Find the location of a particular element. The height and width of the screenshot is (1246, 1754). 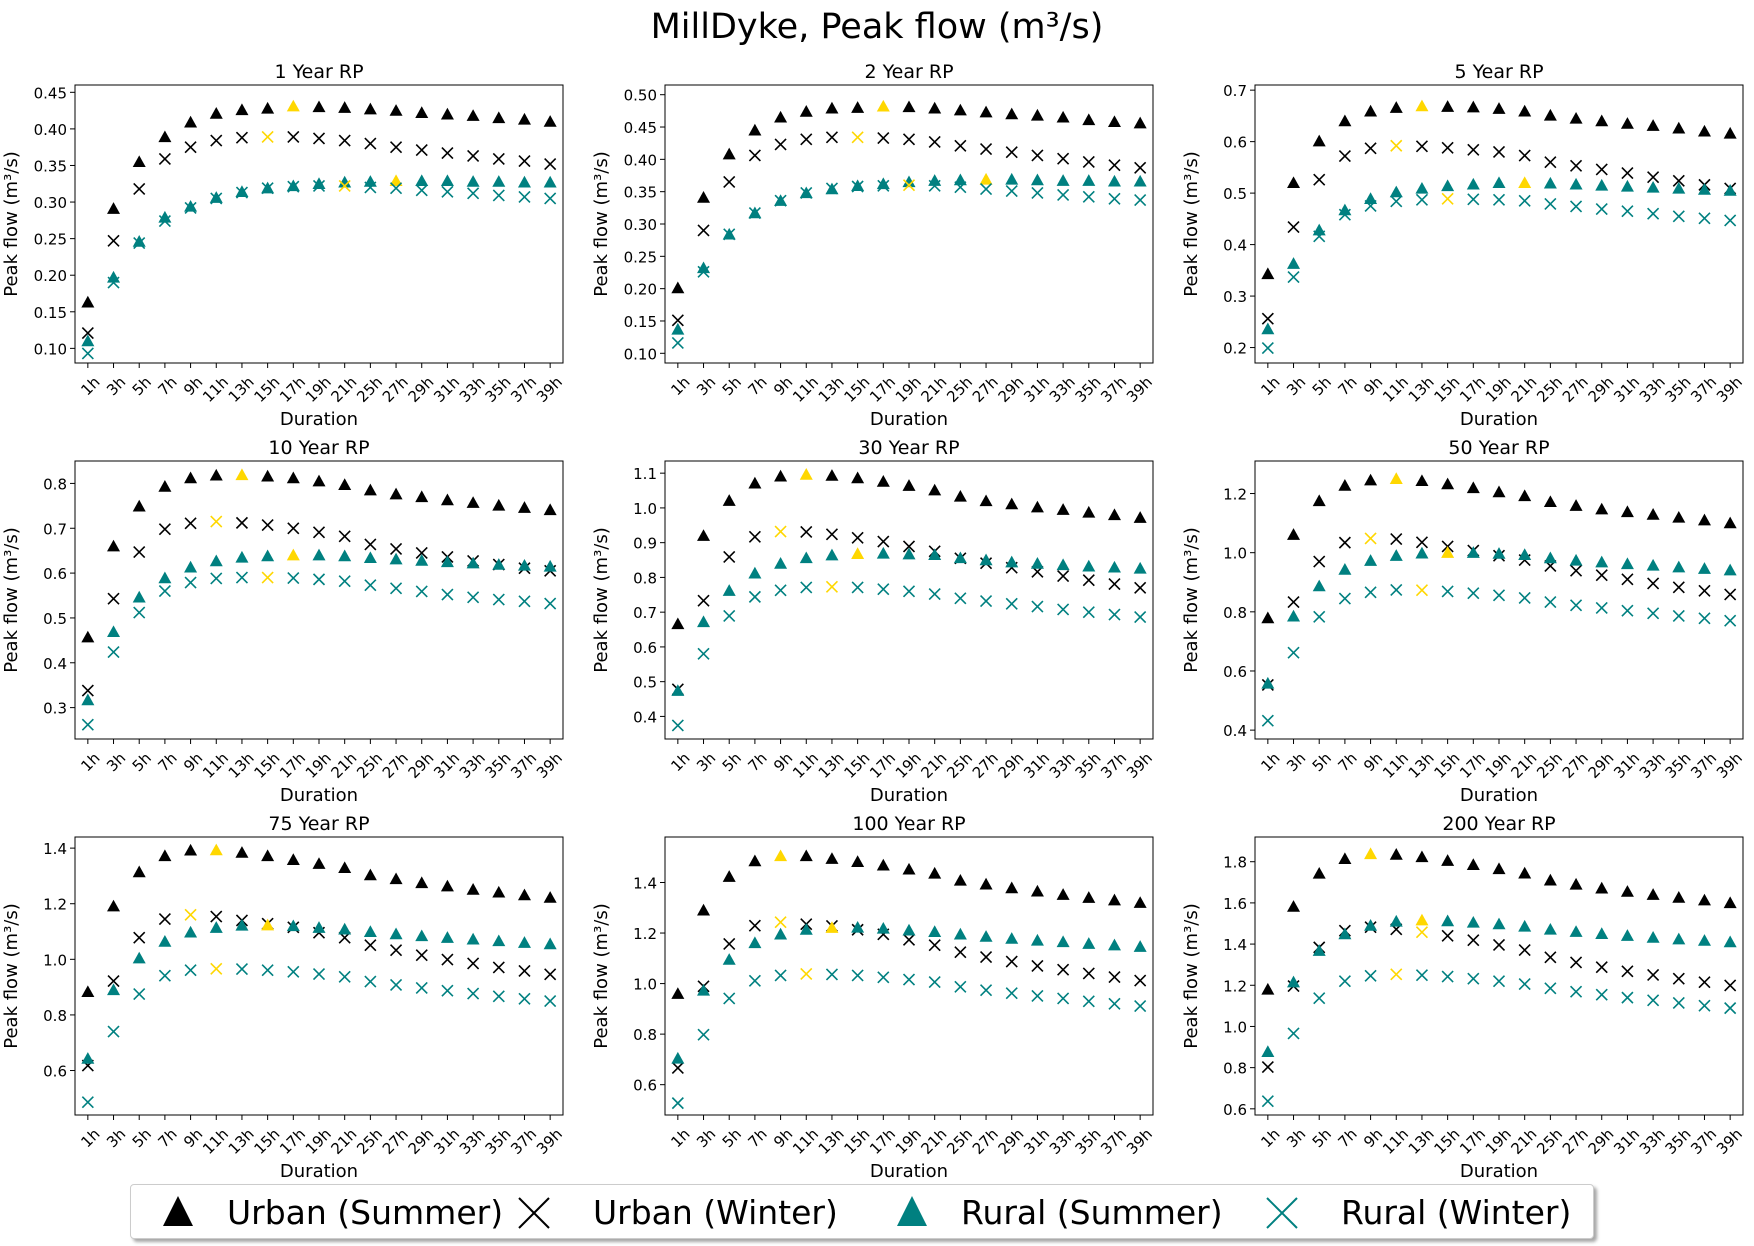

x-tick-label: 31h is located at coordinates (446, 389).